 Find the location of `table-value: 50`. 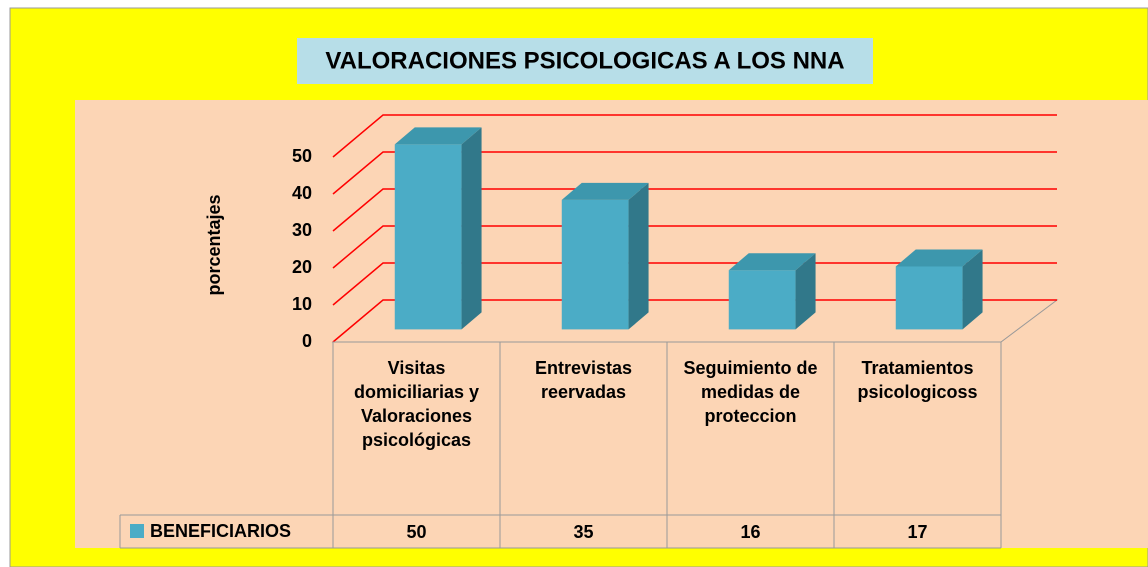

table-value: 50 is located at coordinates (416, 532).